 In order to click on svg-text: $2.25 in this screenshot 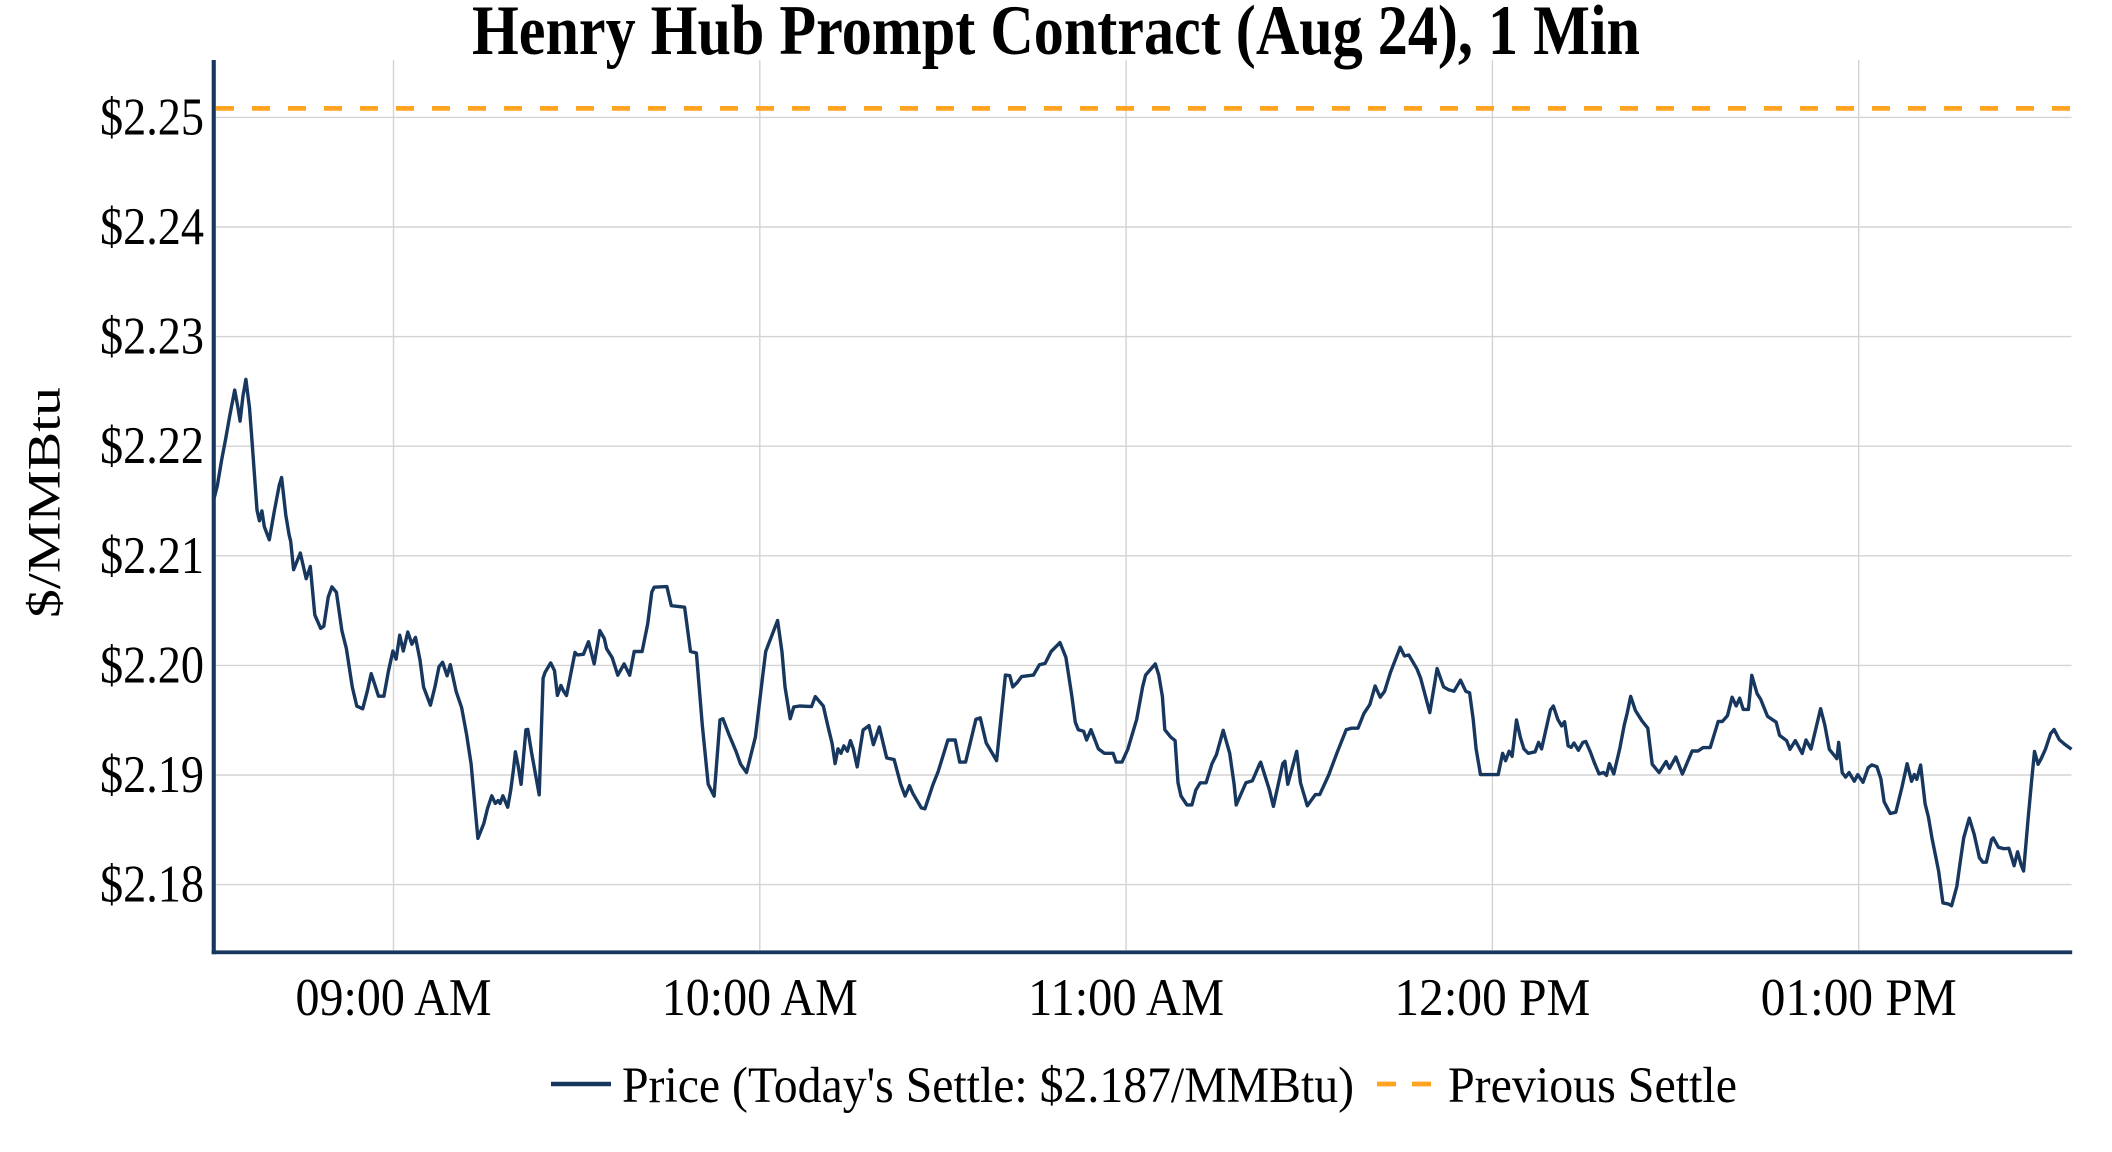, I will do `click(152, 117)`.